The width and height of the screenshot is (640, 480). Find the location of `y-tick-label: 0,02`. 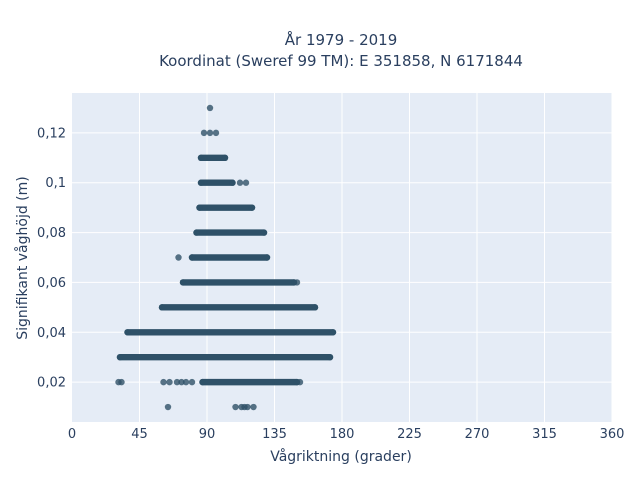

y-tick-label: 0,02 is located at coordinates (51, 383).